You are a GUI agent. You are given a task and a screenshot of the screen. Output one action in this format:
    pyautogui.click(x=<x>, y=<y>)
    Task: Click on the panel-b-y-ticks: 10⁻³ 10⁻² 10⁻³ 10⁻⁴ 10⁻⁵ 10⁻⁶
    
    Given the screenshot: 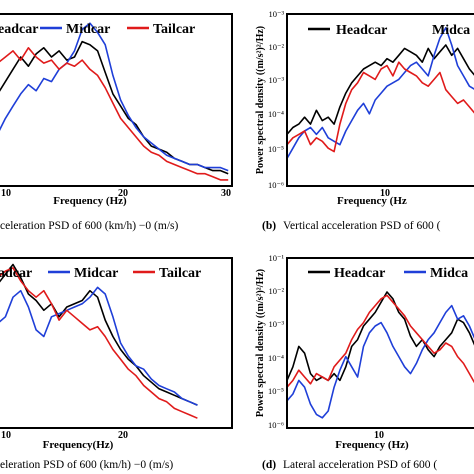 What is the action you would take?
    pyautogui.click(x=276, y=99)
    